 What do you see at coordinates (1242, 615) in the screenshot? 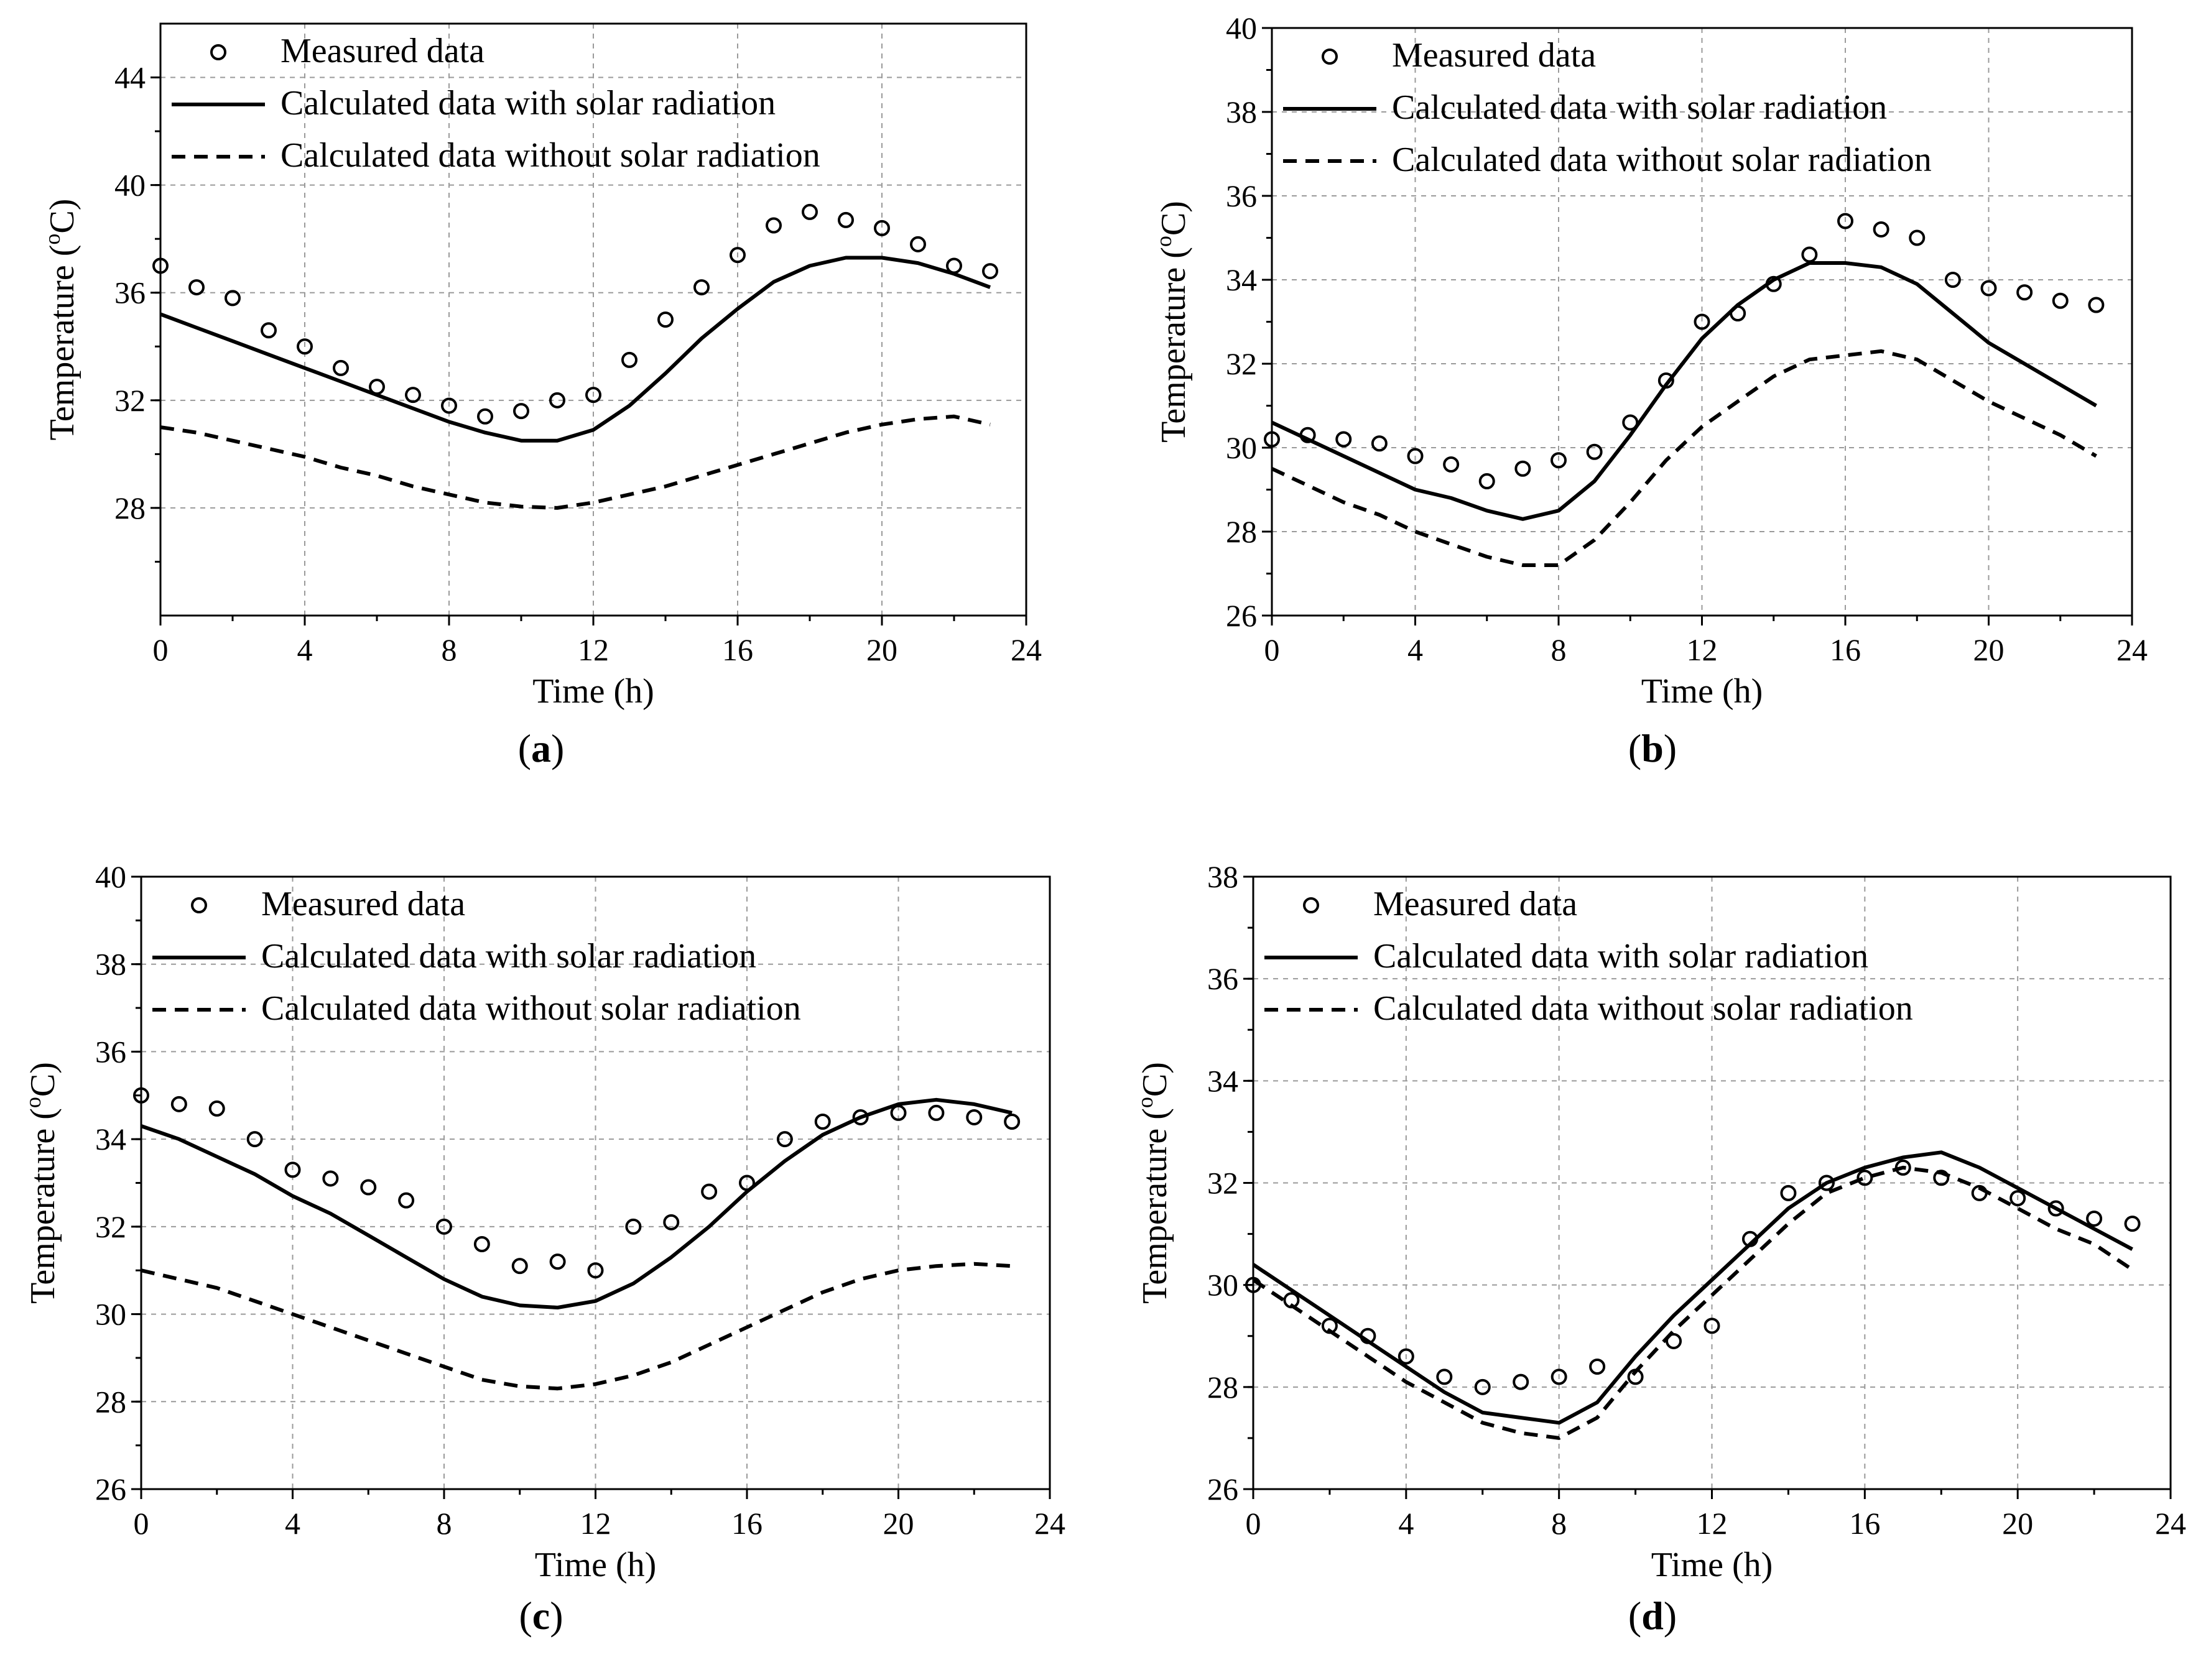
I see `y-tick-label: 26` at bounding box center [1242, 615].